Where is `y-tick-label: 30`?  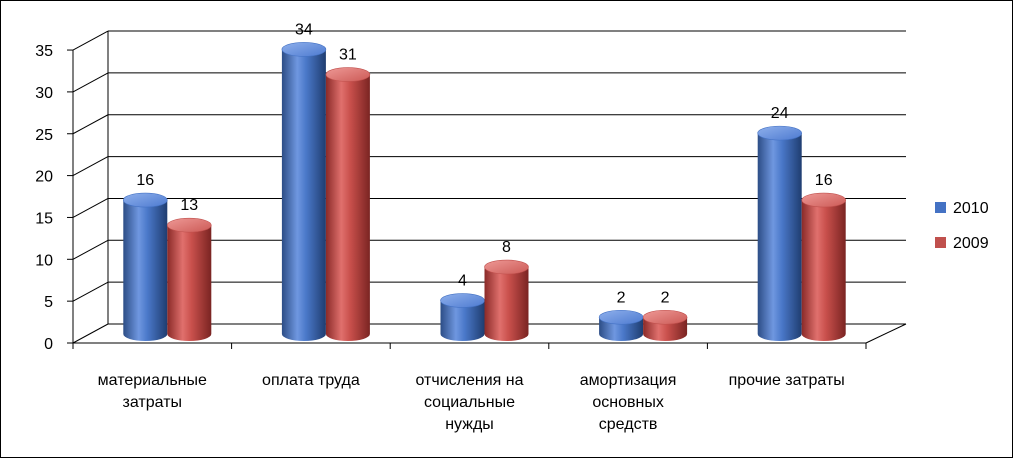
y-tick-label: 30 is located at coordinates (44, 93).